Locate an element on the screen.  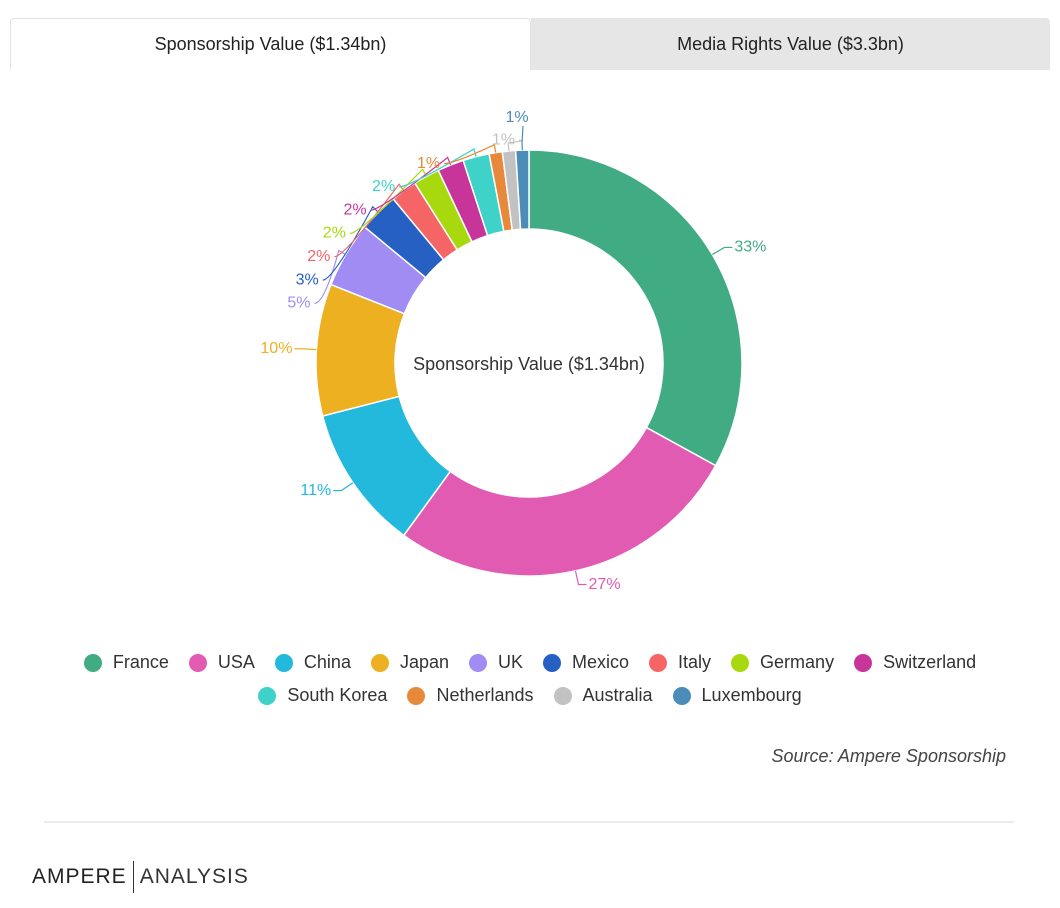
data-label-usa: 27% is located at coordinates (605, 584).